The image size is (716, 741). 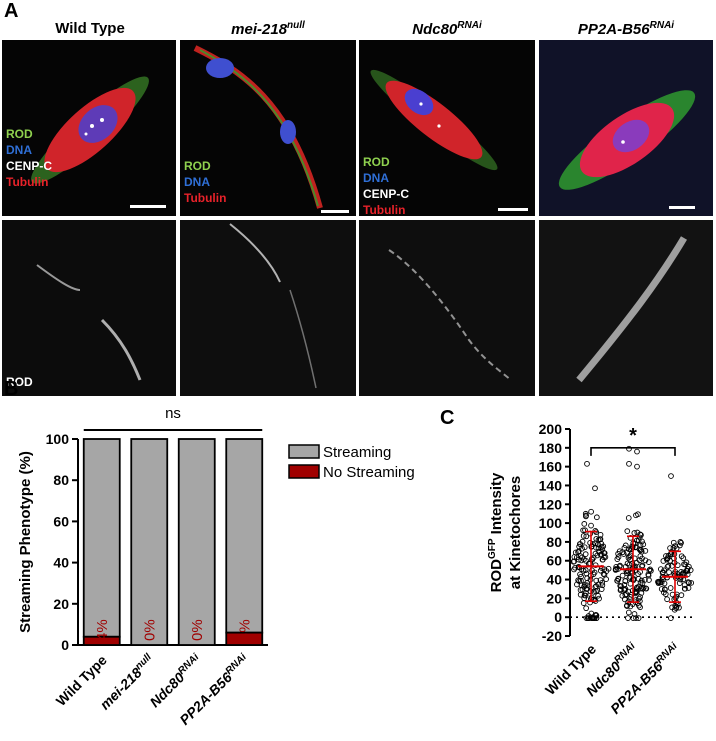 What do you see at coordinates (369, 472) in the screenshot?
I see `legend-label: No Streaming` at bounding box center [369, 472].